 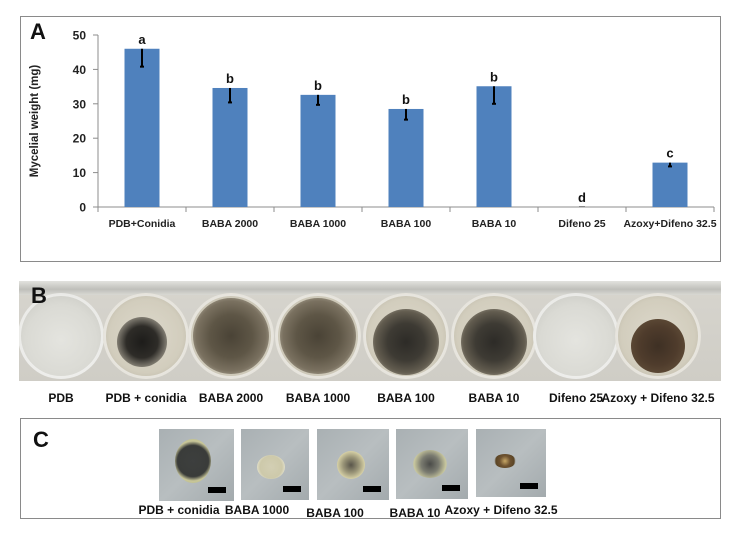 I want to click on x-category-label: BABA 100, so click(x=406, y=224).